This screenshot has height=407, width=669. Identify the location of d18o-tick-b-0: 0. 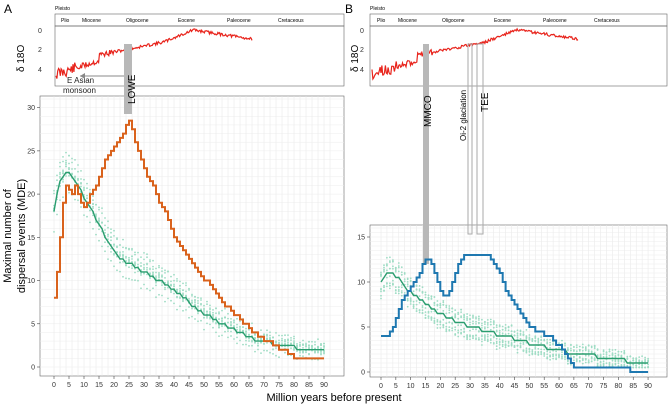
(362, 31).